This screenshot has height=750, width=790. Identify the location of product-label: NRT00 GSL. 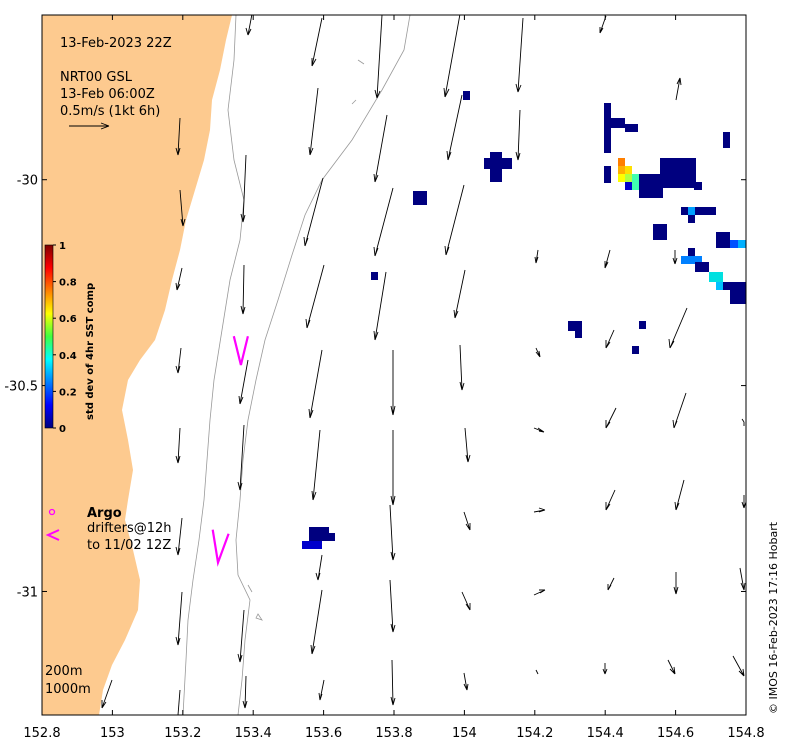
(96, 77).